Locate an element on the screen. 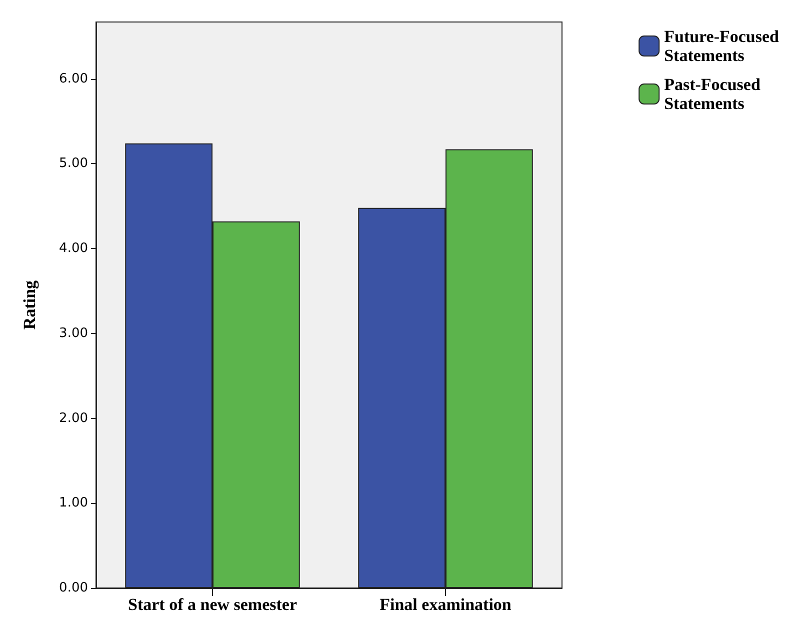 The image size is (800, 633). y-tick-label: 1.00 is located at coordinates (73, 503).